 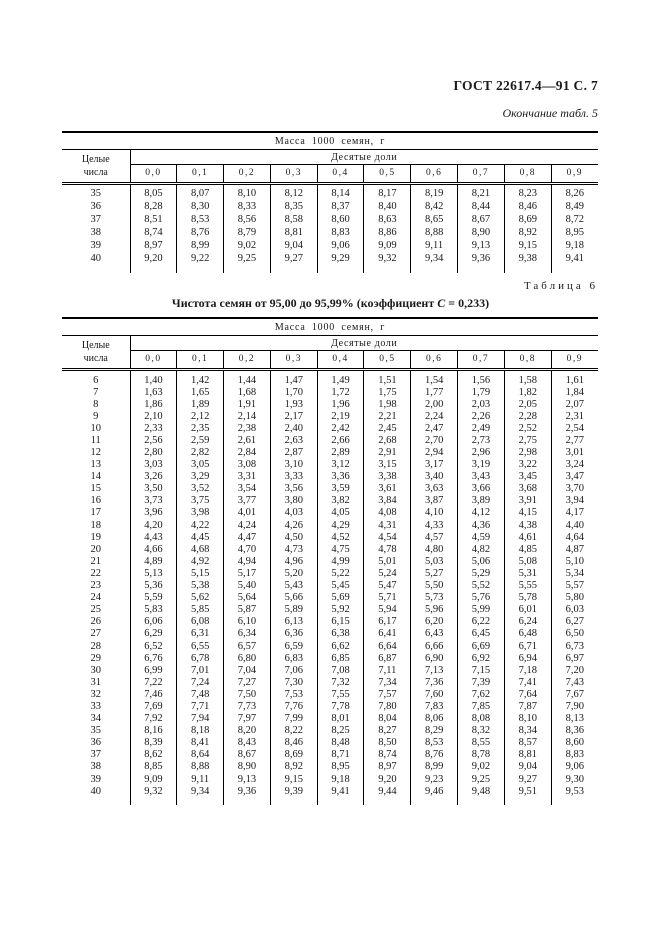 What do you see at coordinates (96, 586) in the screenshot?
I see `integer-value: 23` at bounding box center [96, 586].